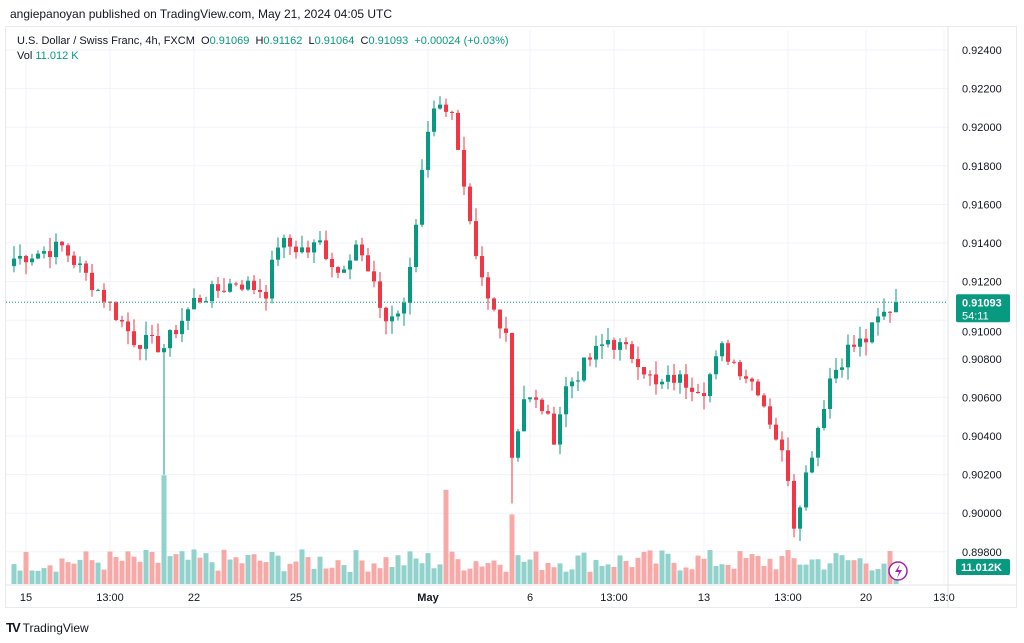  Describe the element at coordinates (296, 598) in the screenshot. I see `time-label: 25` at that location.